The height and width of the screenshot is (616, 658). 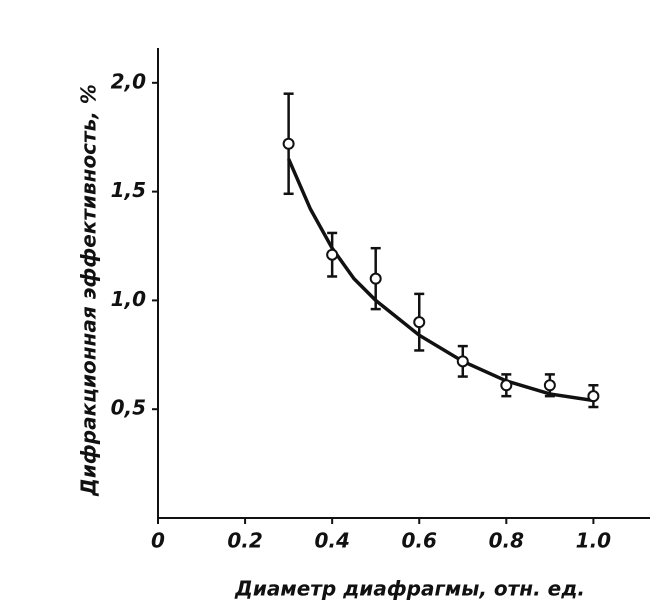 What do you see at coordinates (158, 541) in the screenshot?
I see `x-tick-label: 0` at bounding box center [158, 541].